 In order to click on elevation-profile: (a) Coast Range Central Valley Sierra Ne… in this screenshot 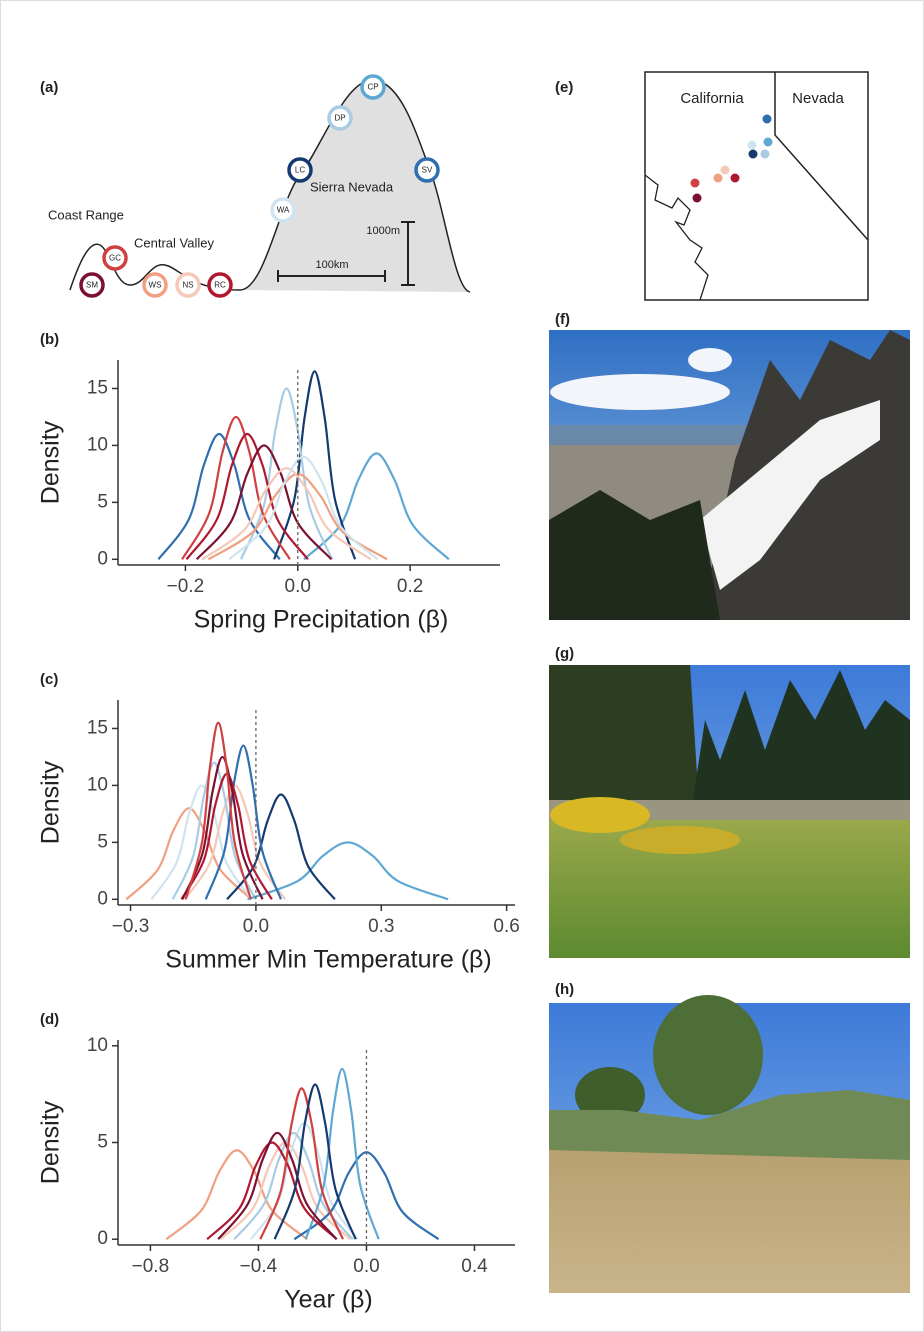, I will do `click(255, 186)`.